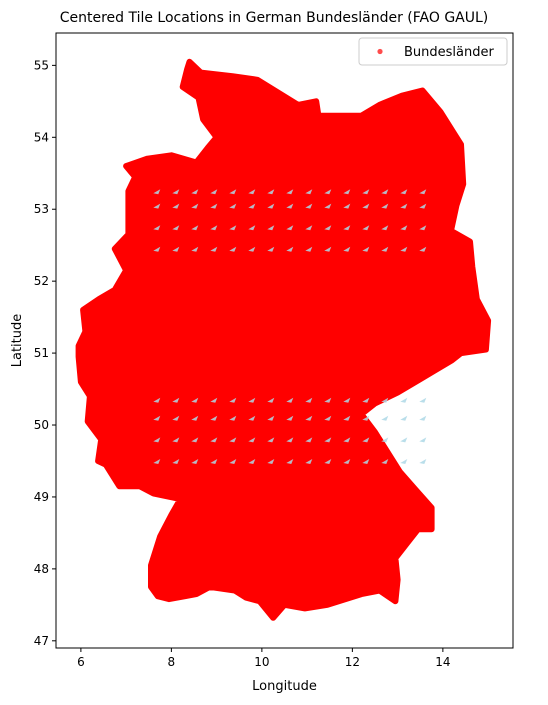  What do you see at coordinates (284, 686) in the screenshot?
I see `x-axis-label: Longitude` at bounding box center [284, 686].